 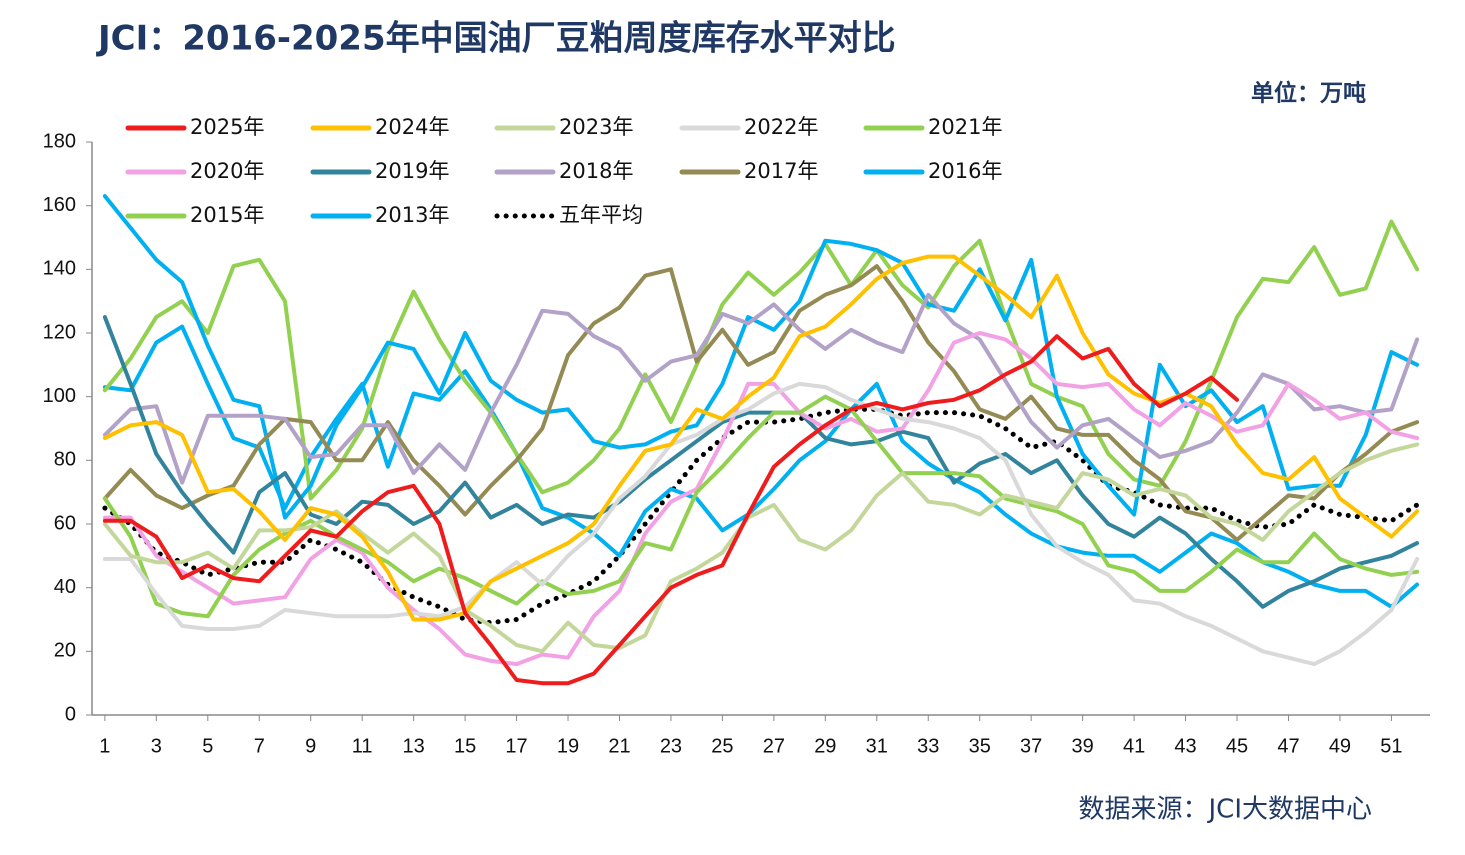 I want to click on legend-label: 2017年, so click(x=781, y=171).